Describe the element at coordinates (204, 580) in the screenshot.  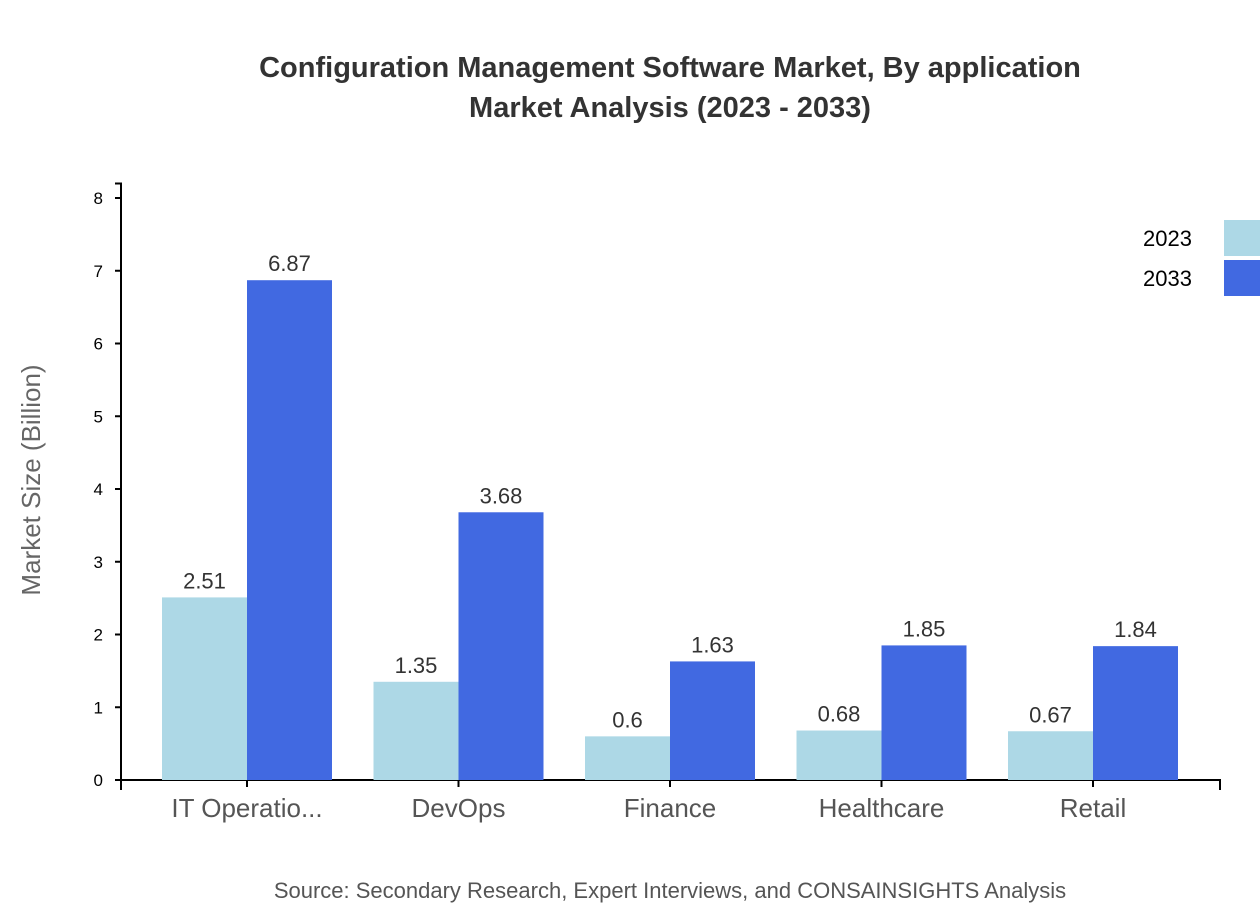
I see `data-label: 2.51` at that location.